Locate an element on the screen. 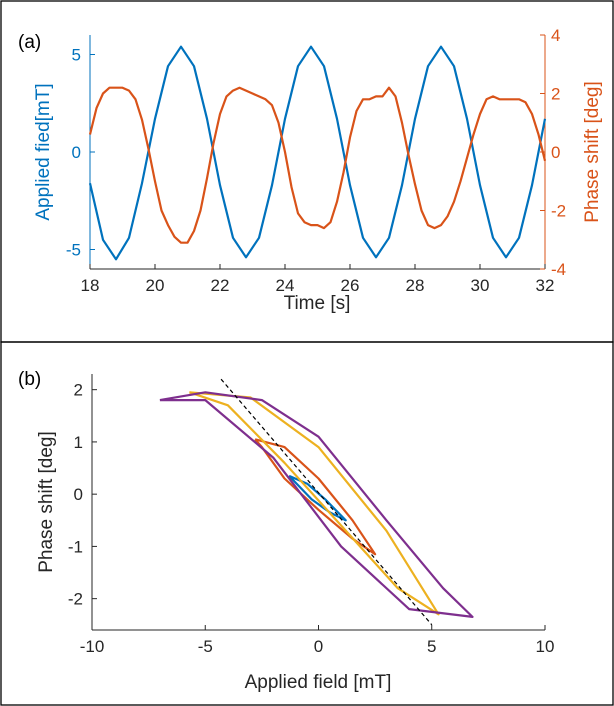  panel-b-x-ticks: -10 -5 0 5 10 is located at coordinates (317, 640).